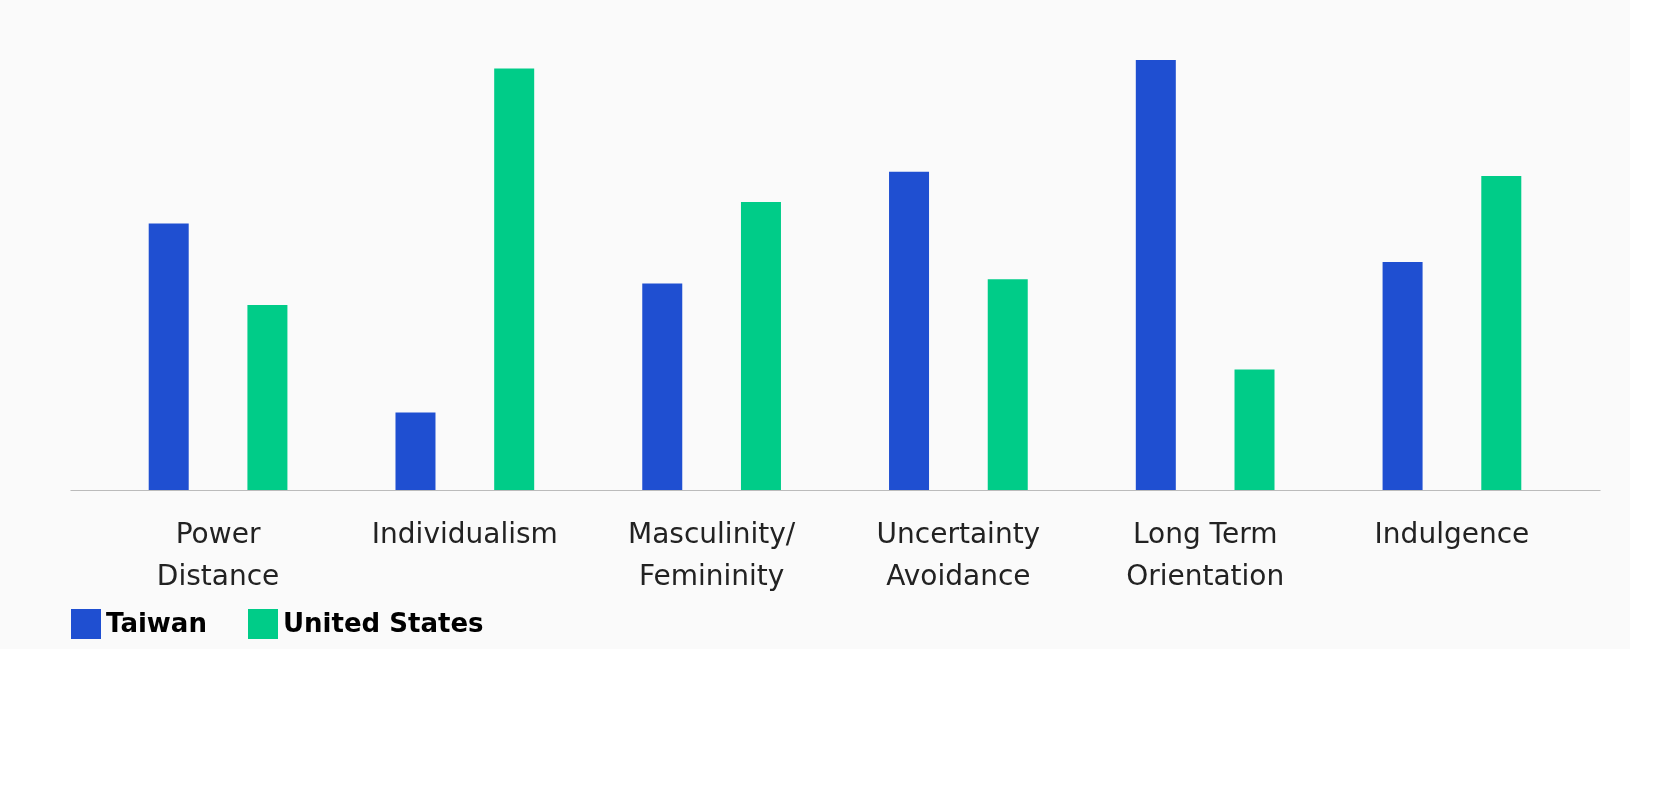 This screenshot has width=1680, height=810. Describe the element at coordinates (464, 533) in the screenshot. I see `x-tick-label: Individualism` at that location.